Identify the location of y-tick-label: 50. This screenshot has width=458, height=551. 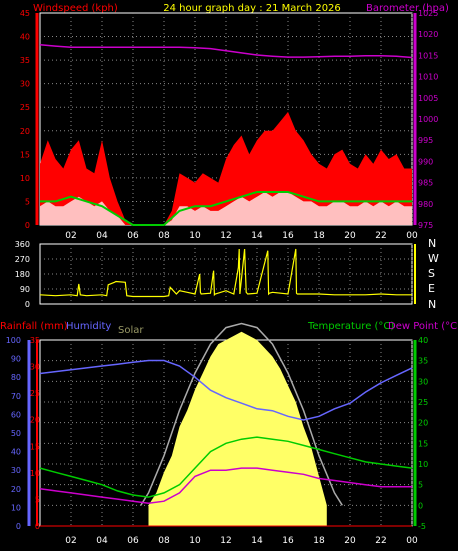
(16, 433).